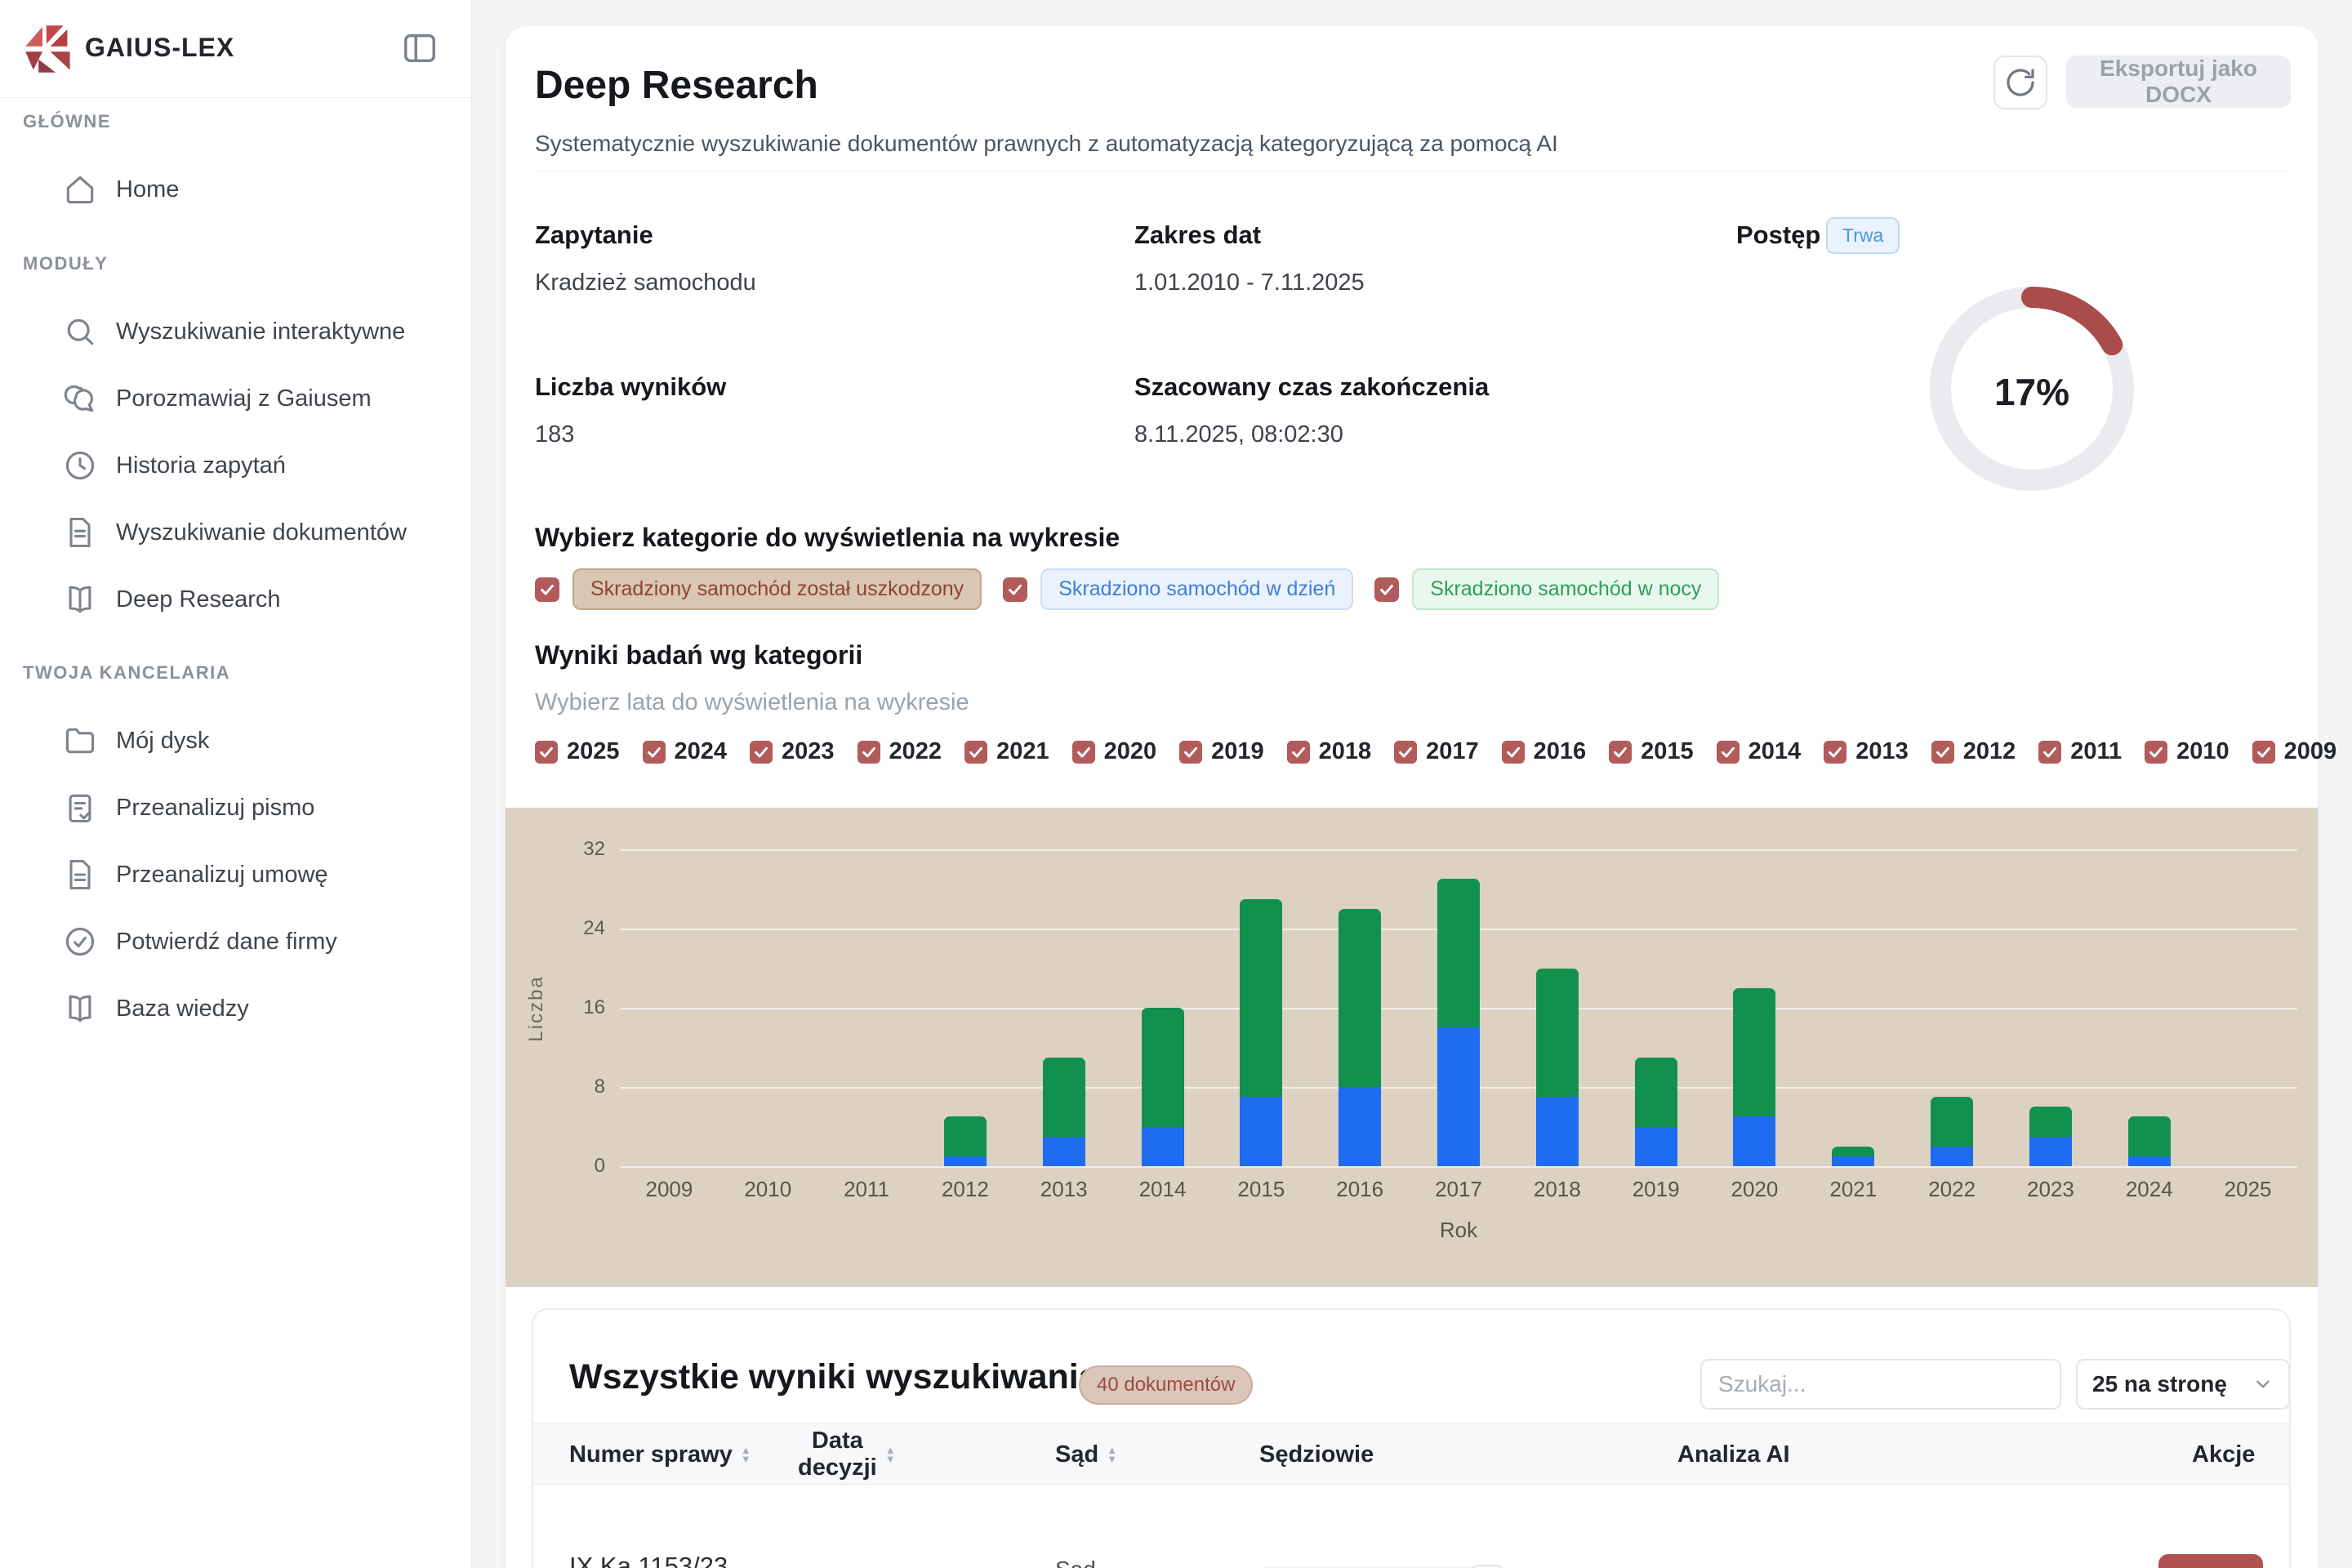  I want to click on column-header-s-d: Sąd ▲ ▼, so click(1086, 1454).